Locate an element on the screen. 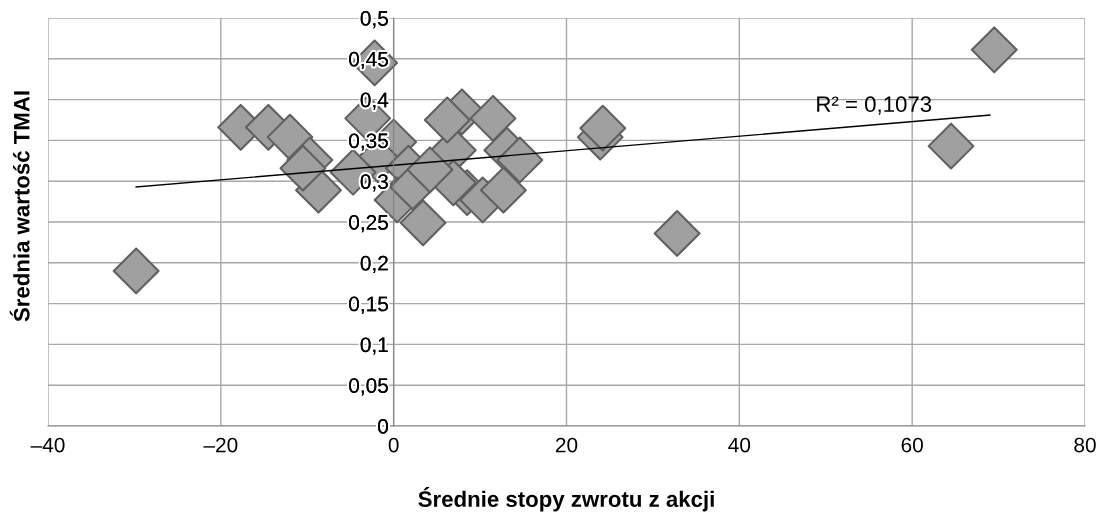 This screenshot has width=1106, height=515. x-tick-label: –40 is located at coordinates (47, 445).